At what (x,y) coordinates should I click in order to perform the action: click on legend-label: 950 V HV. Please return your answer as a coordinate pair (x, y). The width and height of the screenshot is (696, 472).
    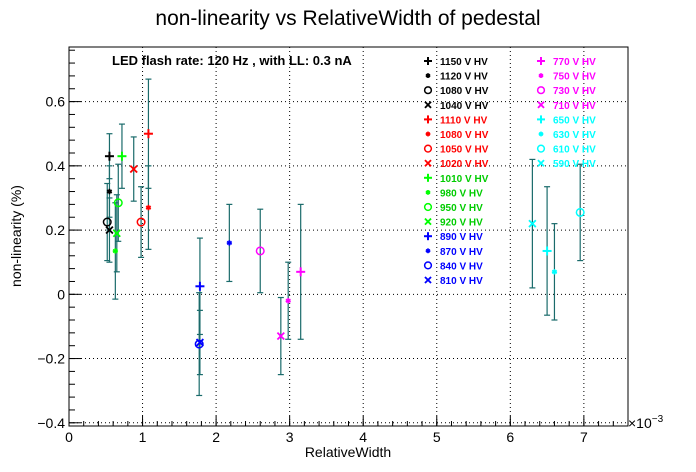
    Looking at the image, I should click on (461, 208).